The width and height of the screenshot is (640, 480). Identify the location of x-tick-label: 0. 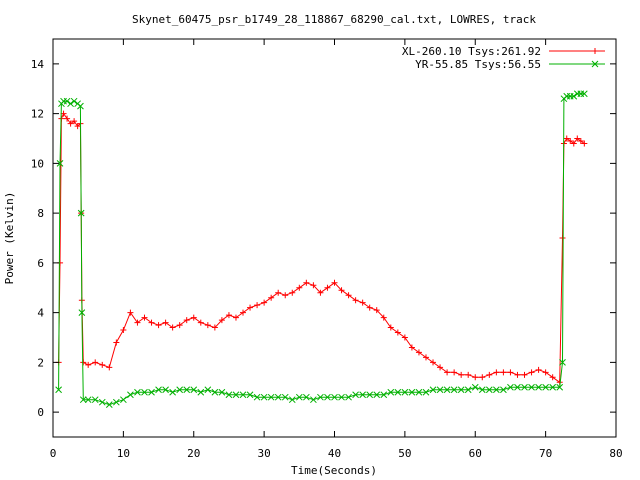
(53, 453).